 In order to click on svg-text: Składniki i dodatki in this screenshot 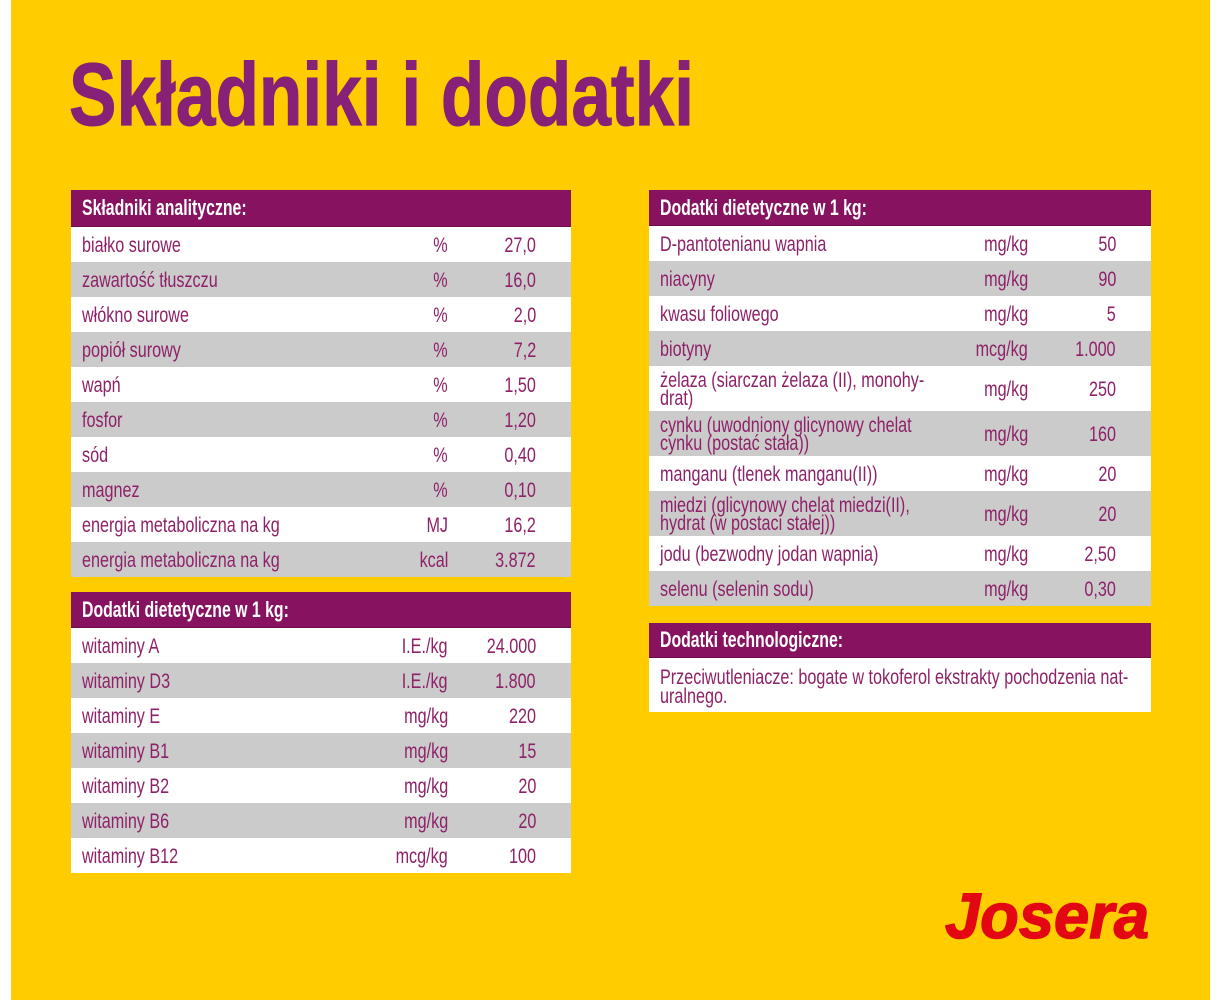, I will do `click(381, 97)`.